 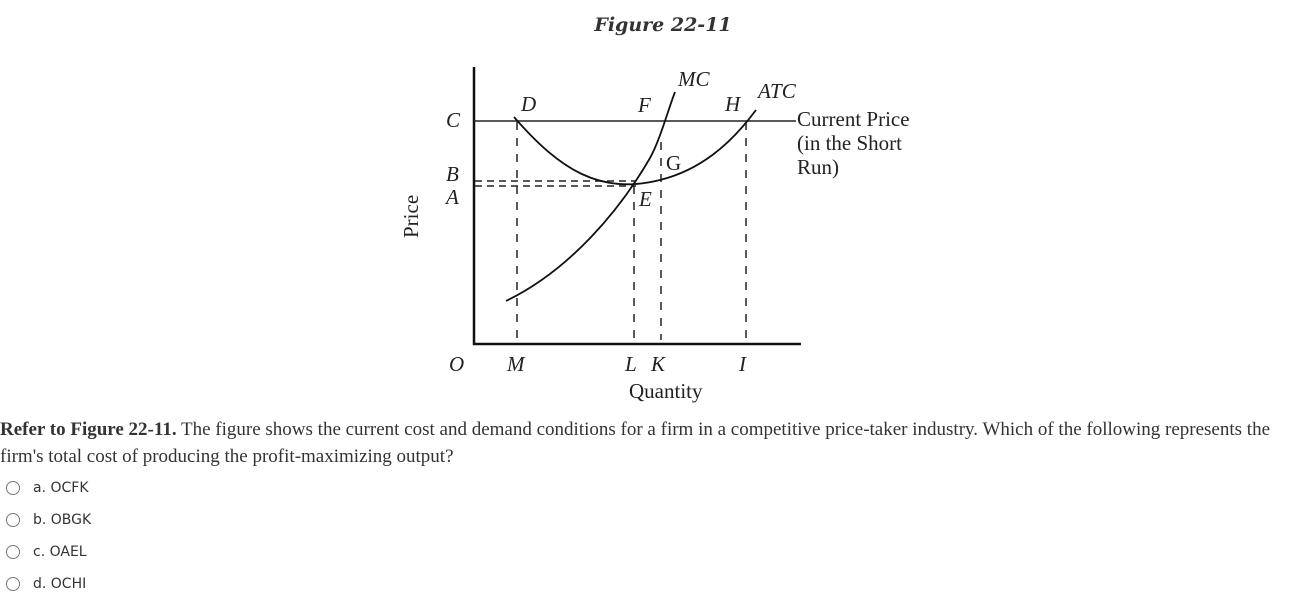 What do you see at coordinates (61, 488) in the screenshot?
I see `option-a-label: a. OCFK` at bounding box center [61, 488].